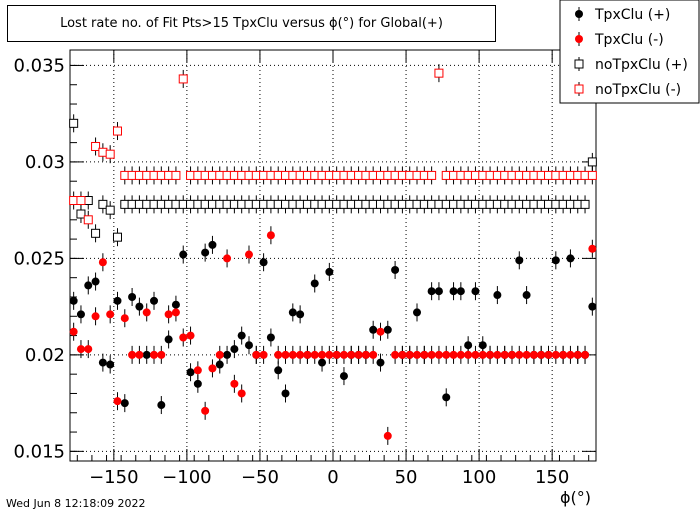  Describe the element at coordinates (260, 477) in the screenshot. I see `x-tick-label: −50` at that location.